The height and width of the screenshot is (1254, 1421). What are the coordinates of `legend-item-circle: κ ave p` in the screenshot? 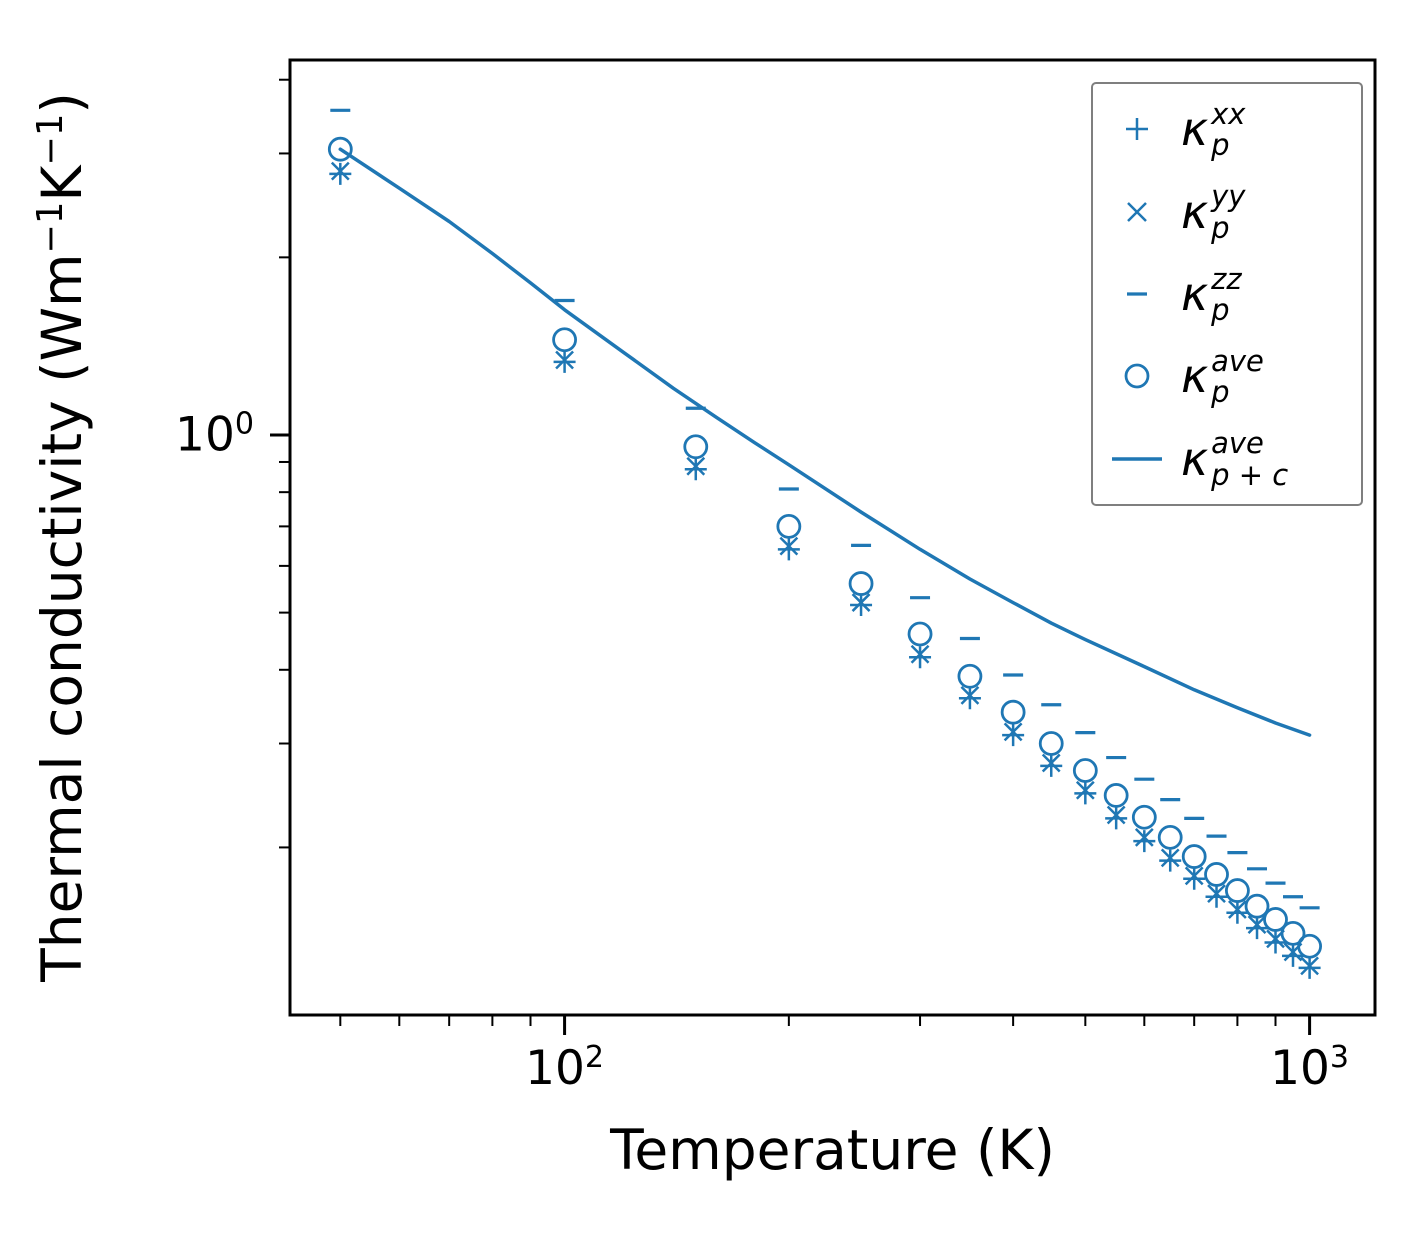 It's located at (1227, 376).